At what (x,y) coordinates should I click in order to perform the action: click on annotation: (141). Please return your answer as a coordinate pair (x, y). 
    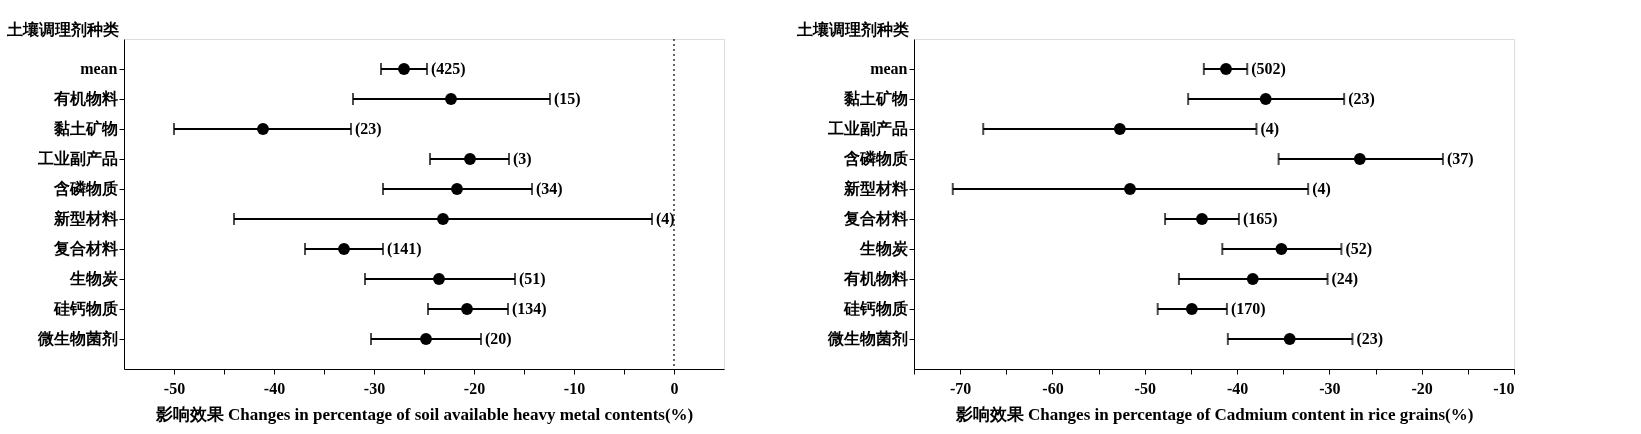
    Looking at the image, I should click on (404, 249).